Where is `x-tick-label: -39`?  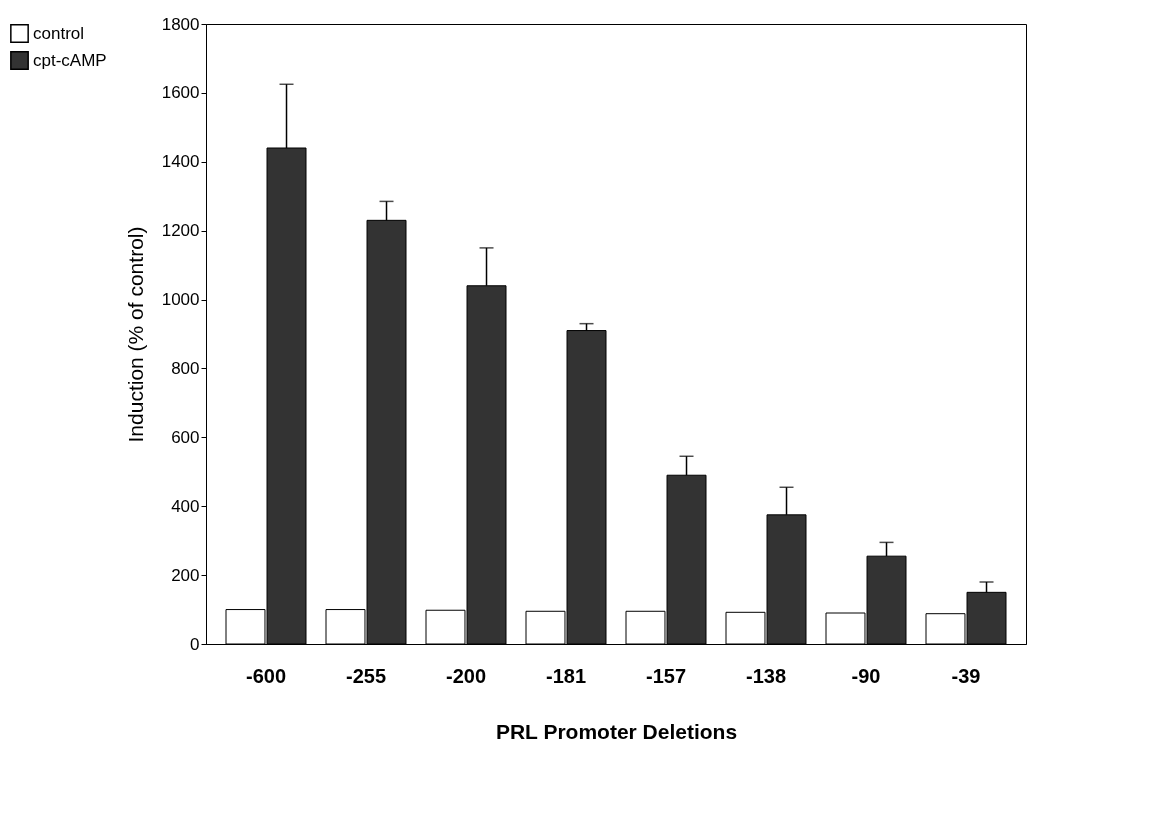
x-tick-label: -39 is located at coordinates (966, 675).